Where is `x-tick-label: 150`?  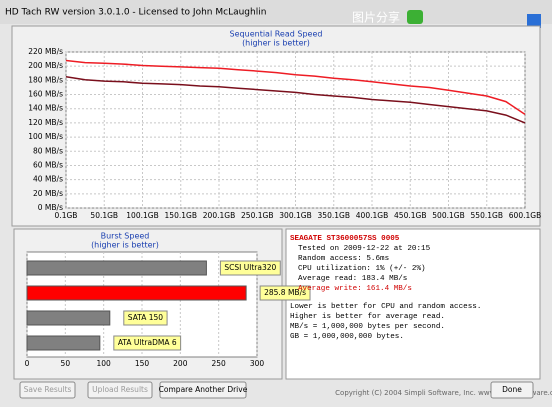 x-tick-label: 150 is located at coordinates (142, 363).